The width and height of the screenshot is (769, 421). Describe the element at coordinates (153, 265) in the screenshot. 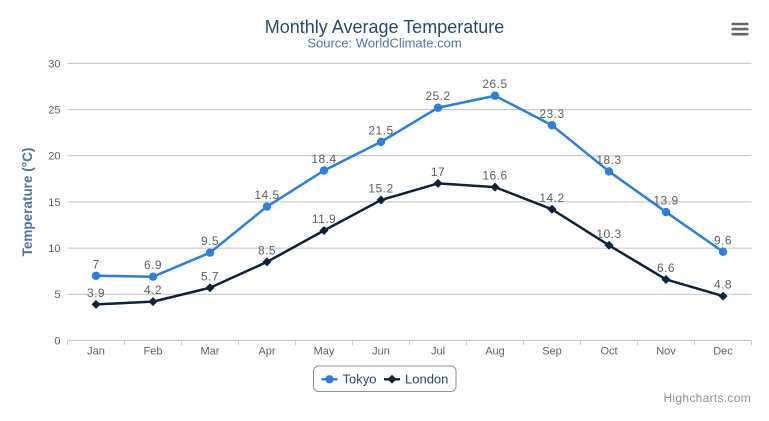

I see `svg-text: 6.9` at that location.